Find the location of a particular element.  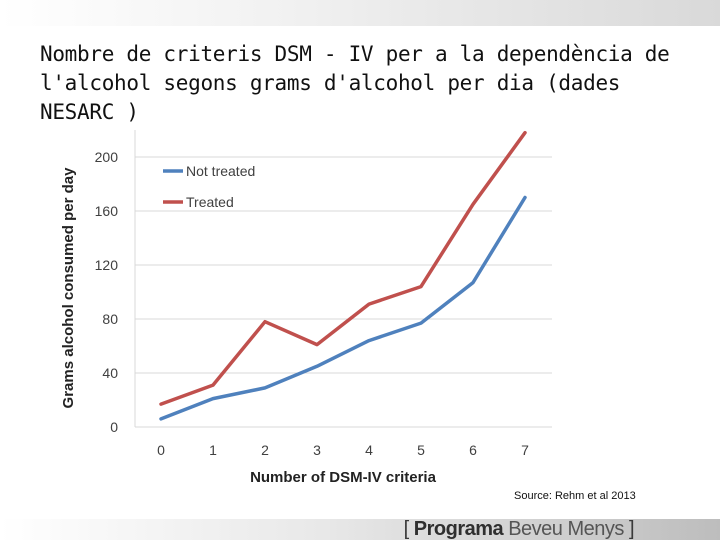

y-tick-label: 120 is located at coordinates (107, 265).